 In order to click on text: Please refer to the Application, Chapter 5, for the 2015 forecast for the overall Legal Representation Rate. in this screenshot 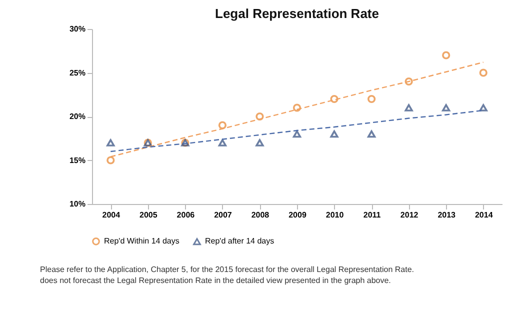, I will do `click(227, 269)`.